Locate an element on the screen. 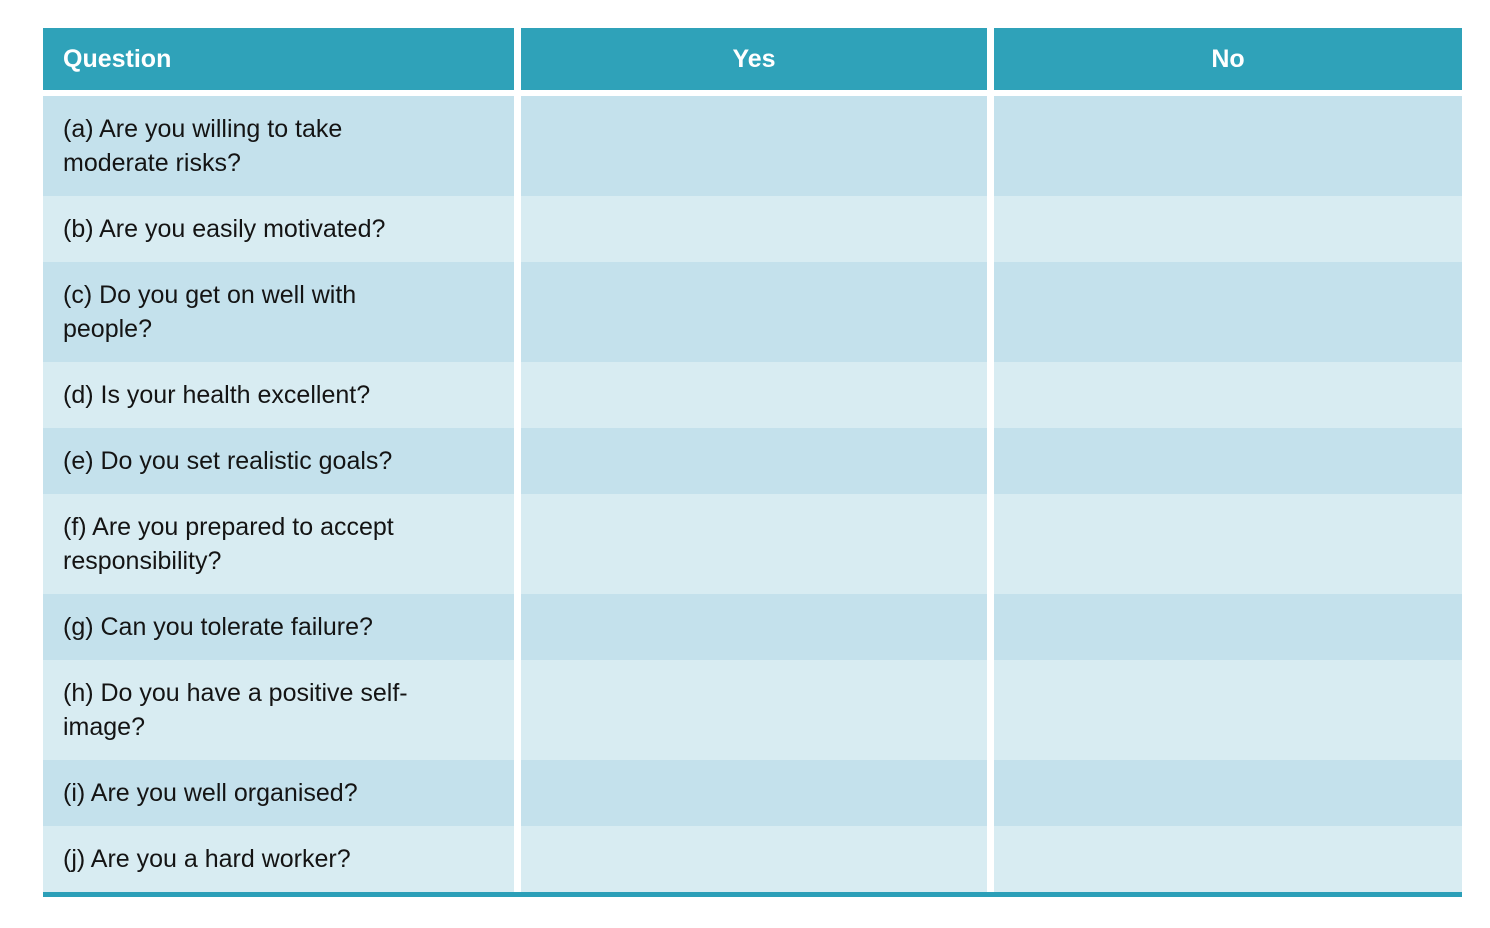 The width and height of the screenshot is (1490, 928). question-cell: (b) Are you easily motivated? is located at coordinates (278, 229).